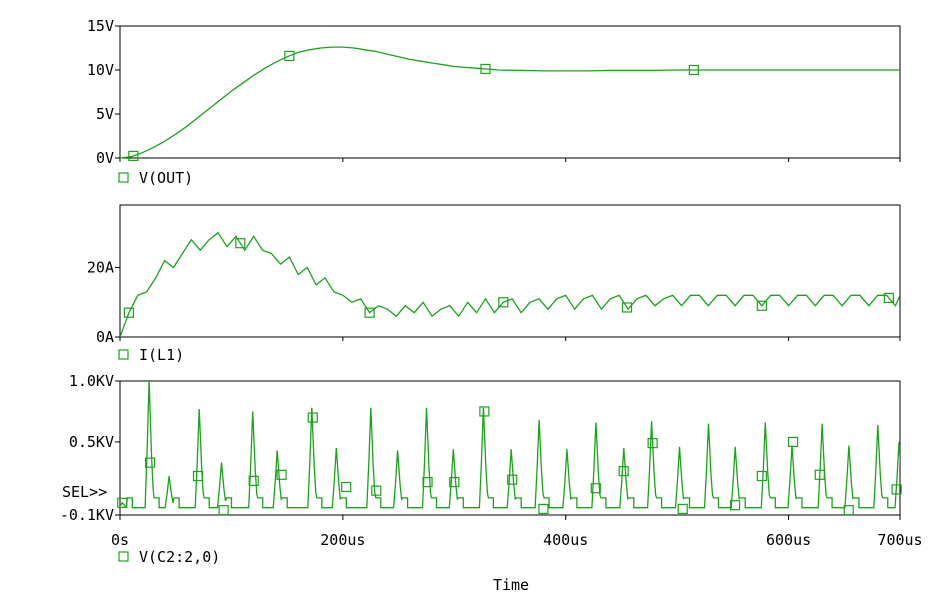  I want to click on y-tick-label: -0.1KV, so click(87, 515).